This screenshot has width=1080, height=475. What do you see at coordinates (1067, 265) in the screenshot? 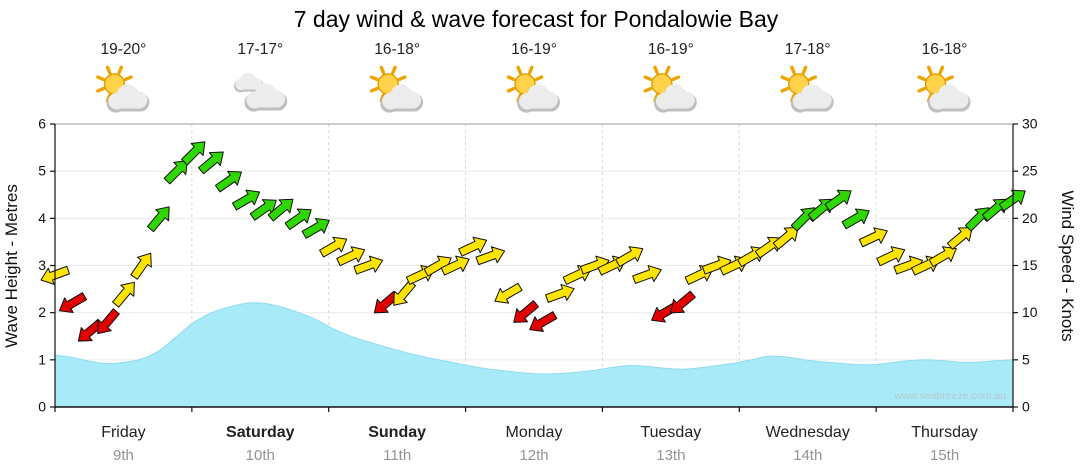
I see `right-axis-title: Wind Speed - Knots` at bounding box center [1067, 265].